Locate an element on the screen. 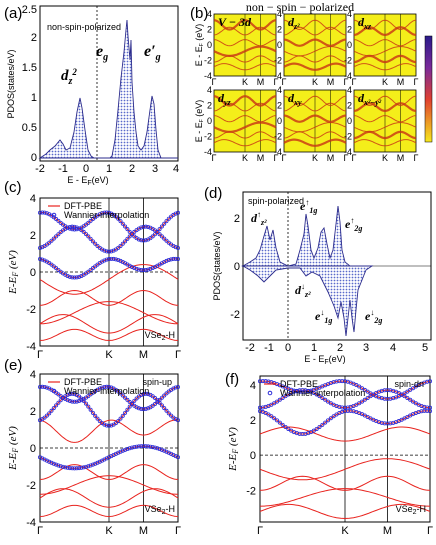 Image resolution: width=436 pixels, height=545 pixels. e-dft-band is located at coordinates (109, 498).